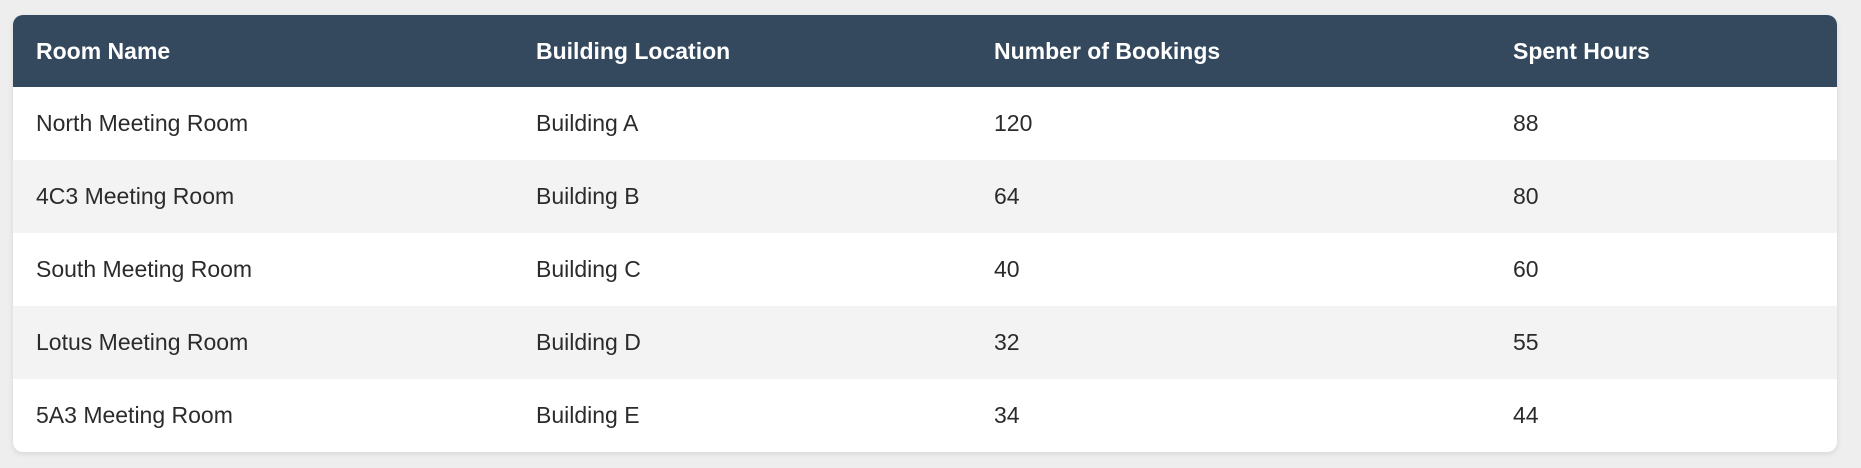 The width and height of the screenshot is (1861, 468). Describe the element at coordinates (1526, 415) in the screenshot. I see `cell-spent-hours: 44` at that location.